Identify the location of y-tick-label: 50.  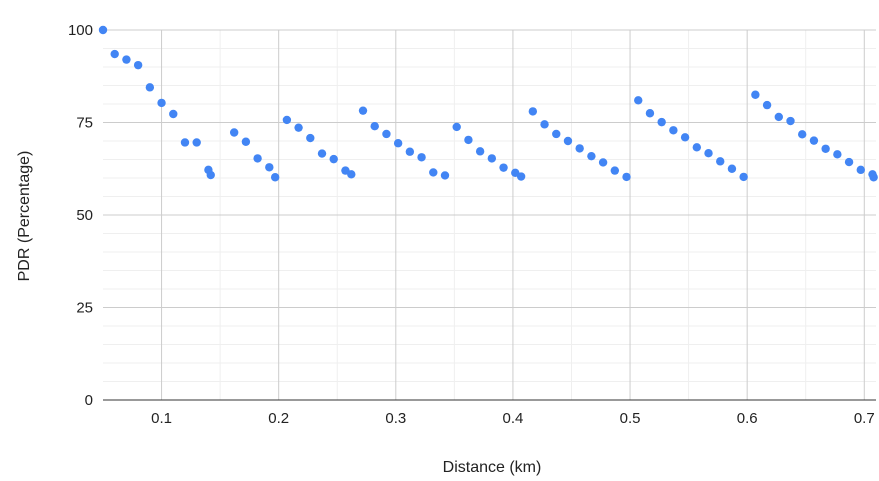
(84, 215).